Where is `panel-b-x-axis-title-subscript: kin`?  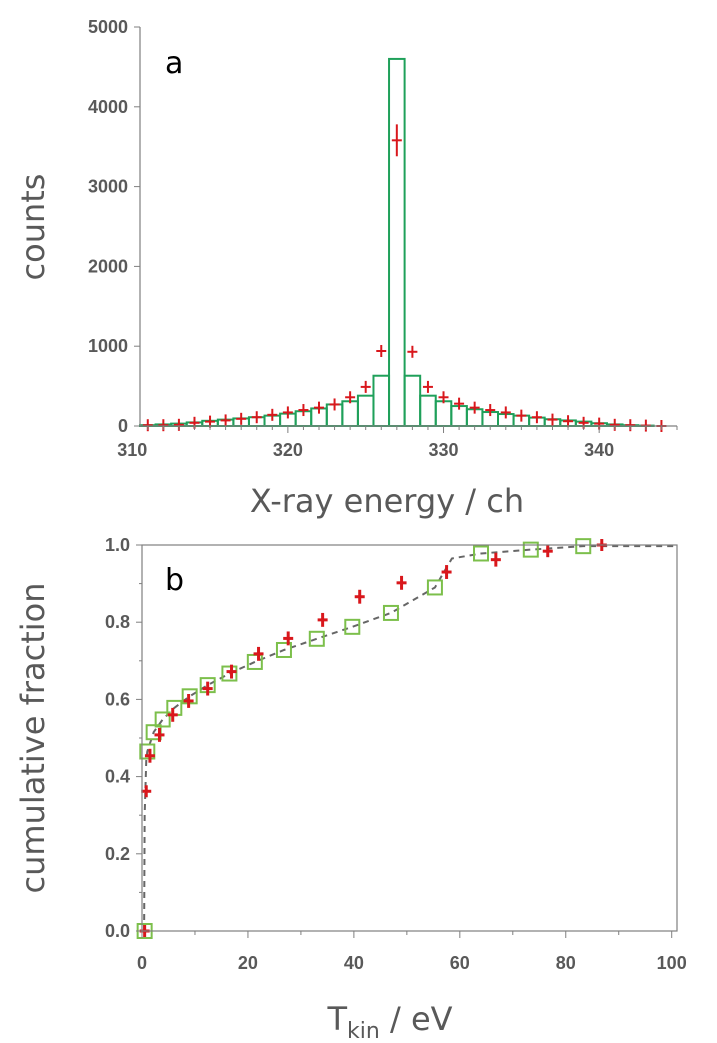
panel-b-x-axis-title-subscript: kin is located at coordinates (363, 1031).